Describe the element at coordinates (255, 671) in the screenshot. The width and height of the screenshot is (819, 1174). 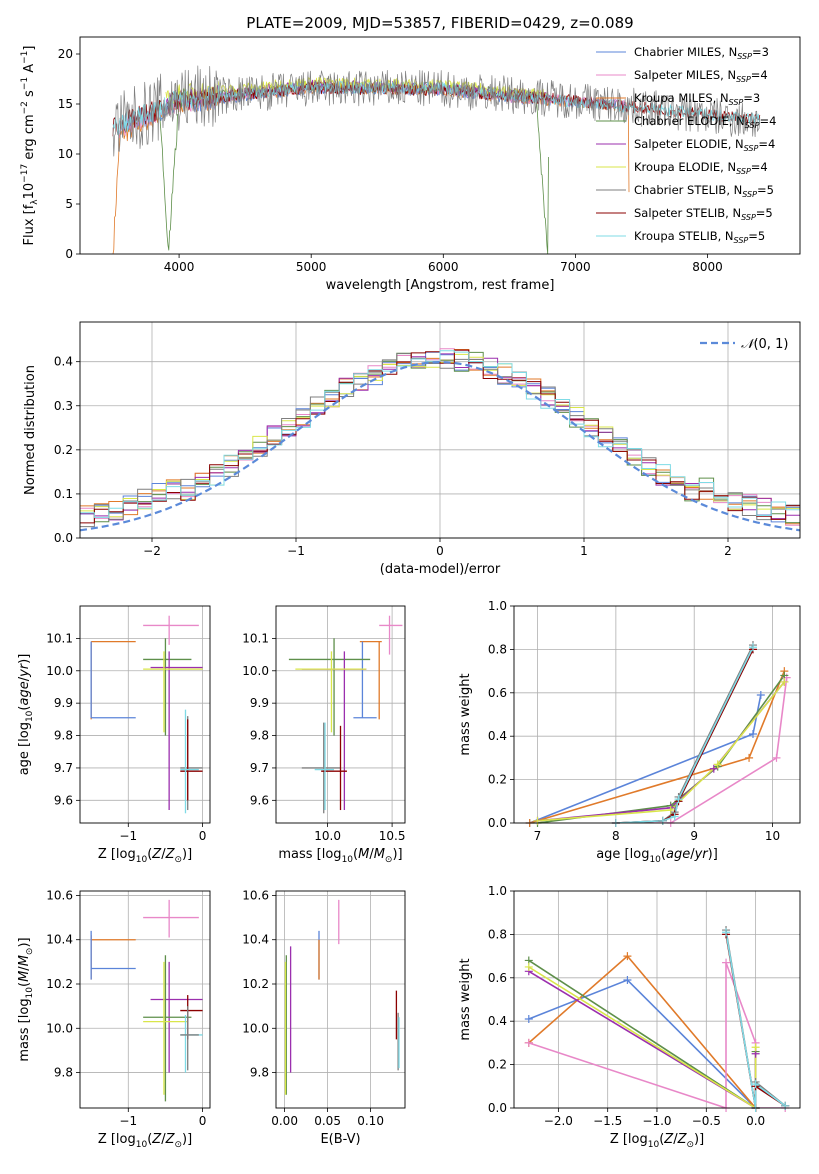
I see `y-tick-label: 10.0` at that location.